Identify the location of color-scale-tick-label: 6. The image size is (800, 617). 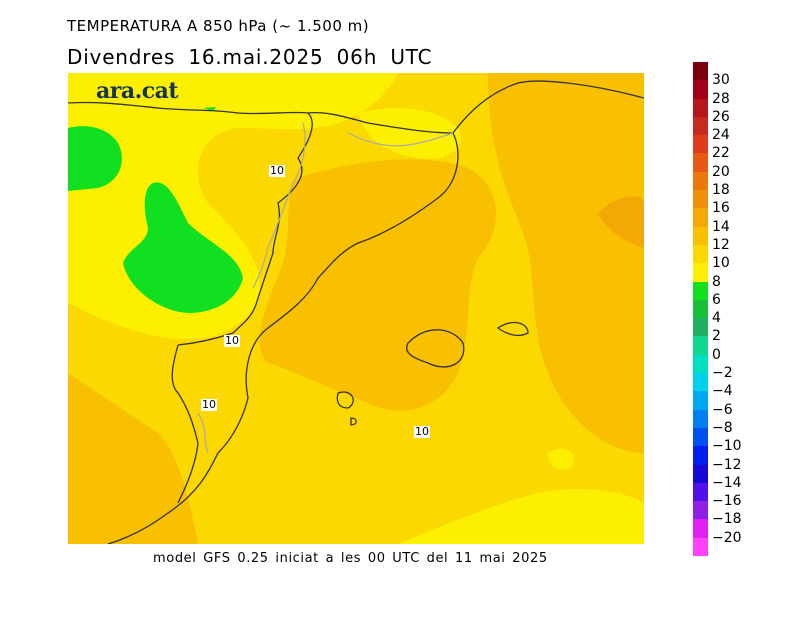
(716, 299).